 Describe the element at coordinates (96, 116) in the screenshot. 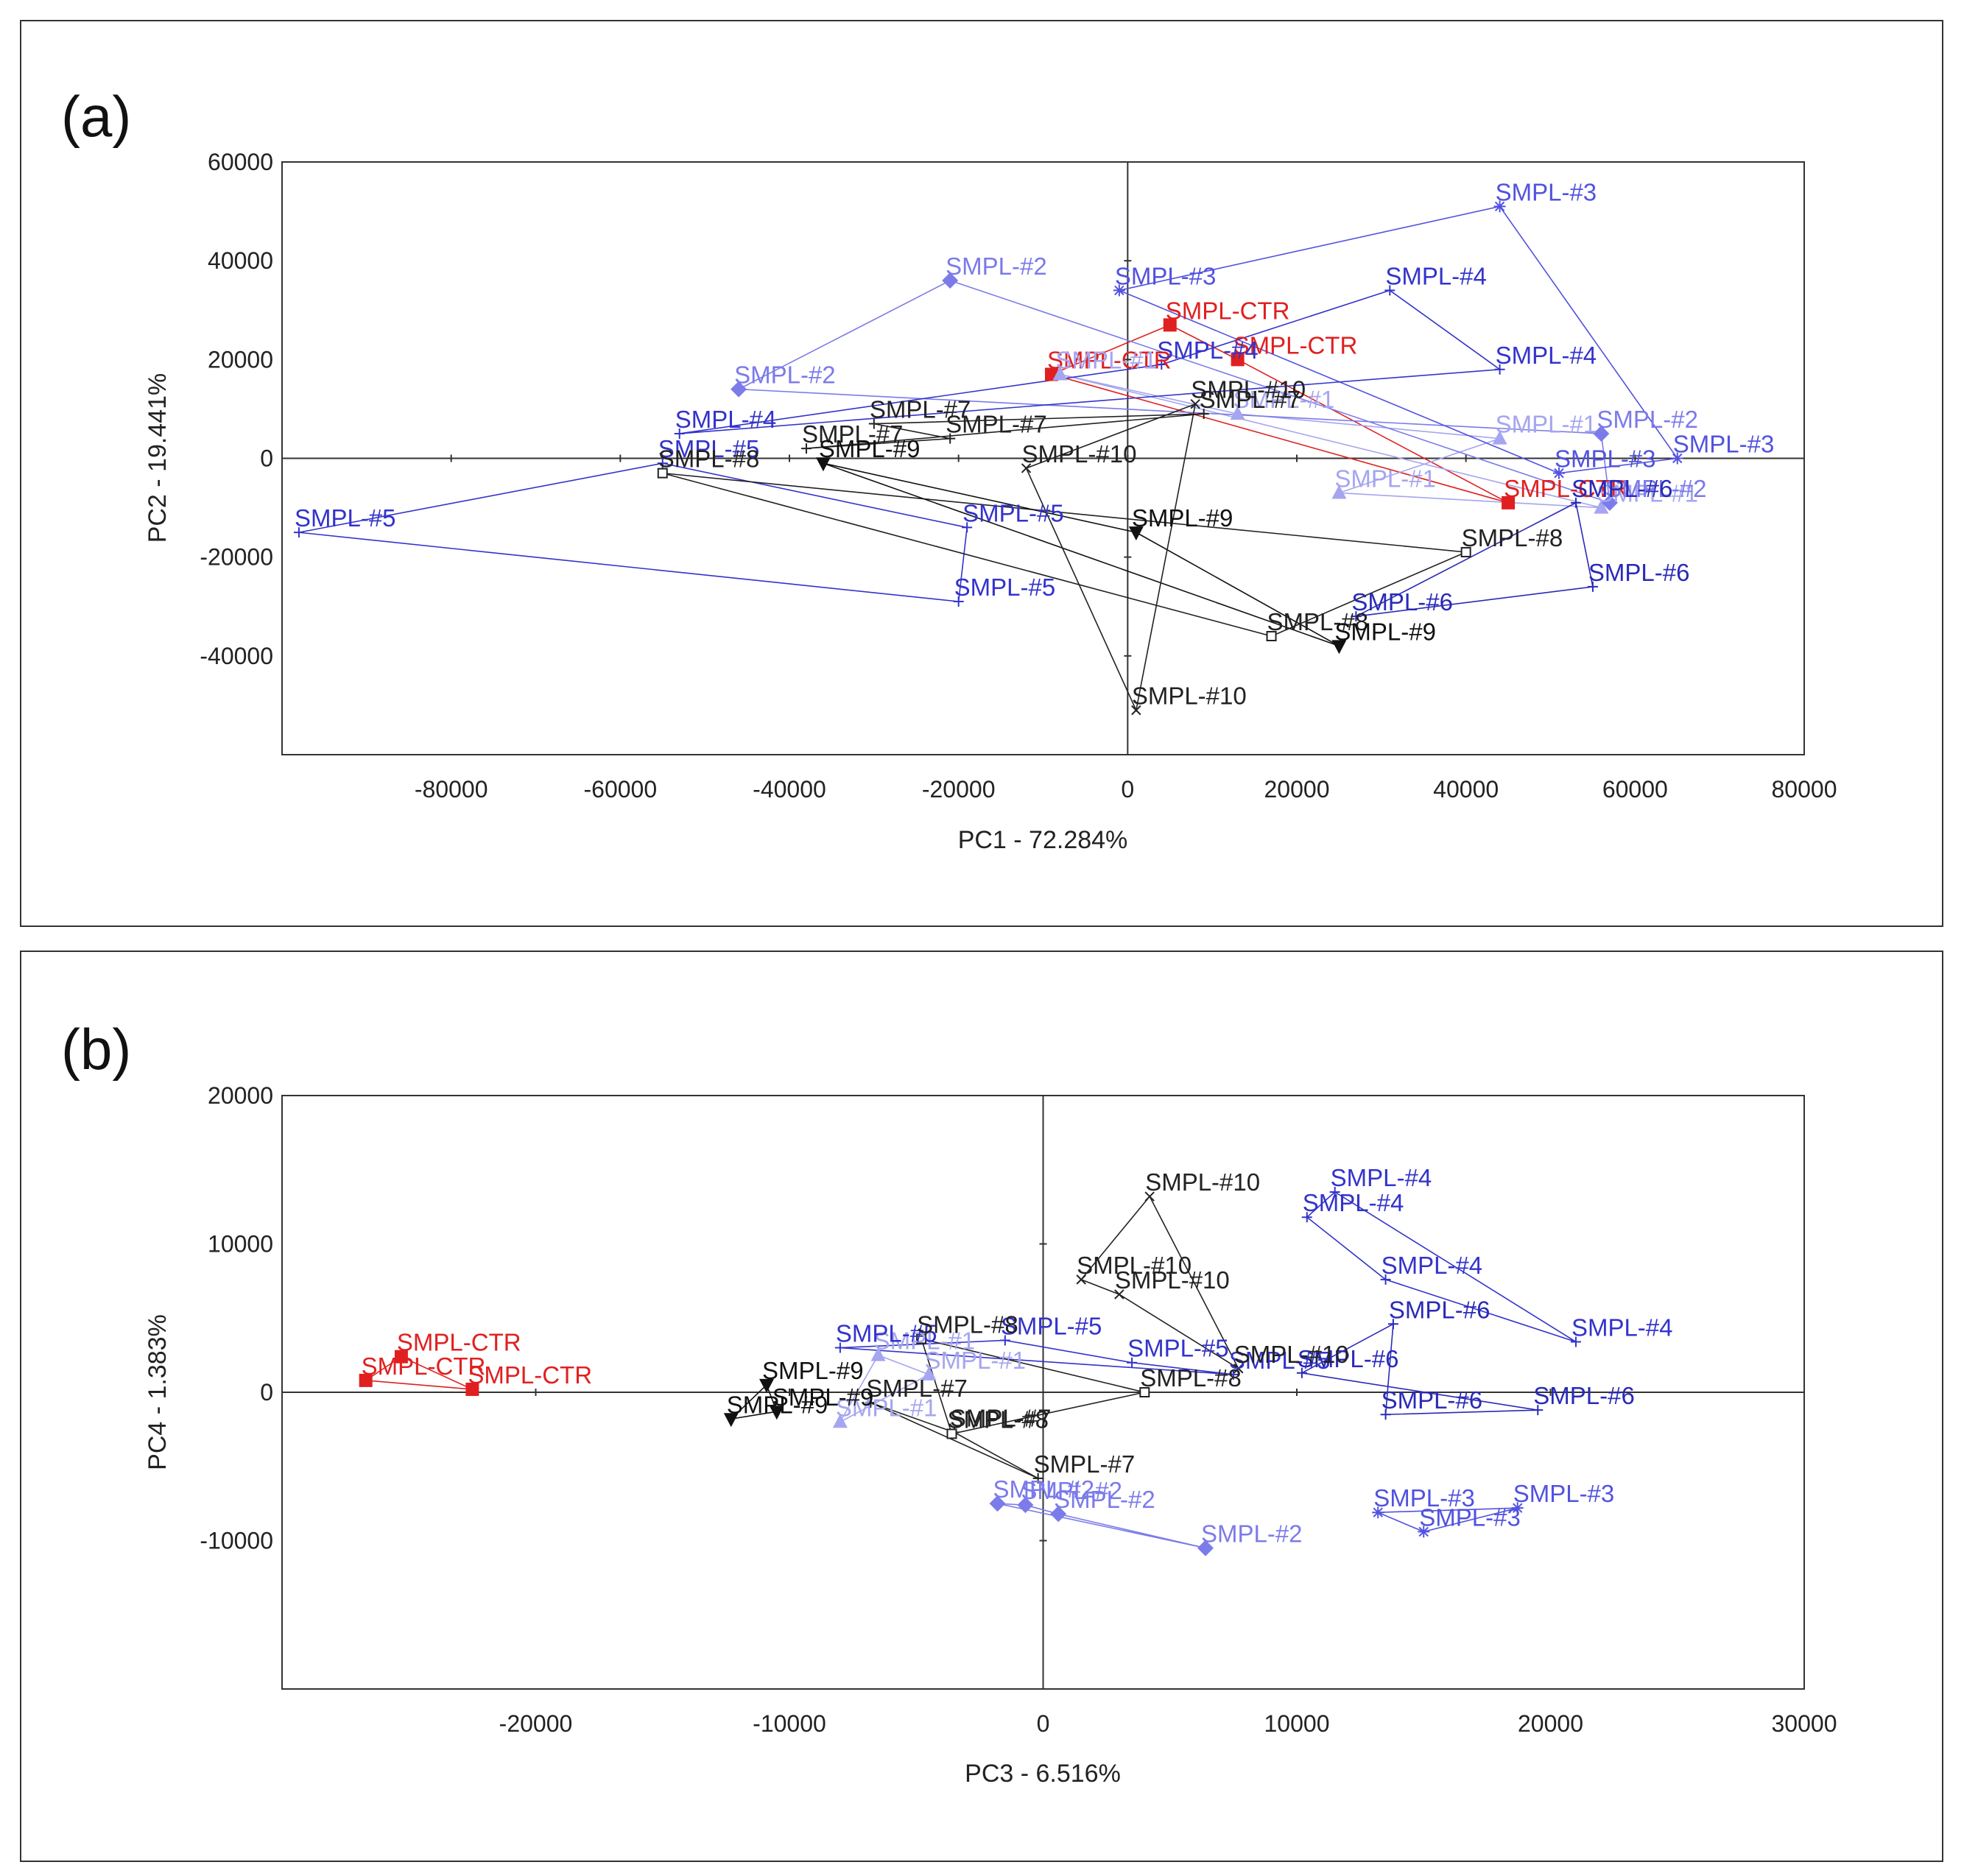

I see `panel-a-label: (a)` at that location.